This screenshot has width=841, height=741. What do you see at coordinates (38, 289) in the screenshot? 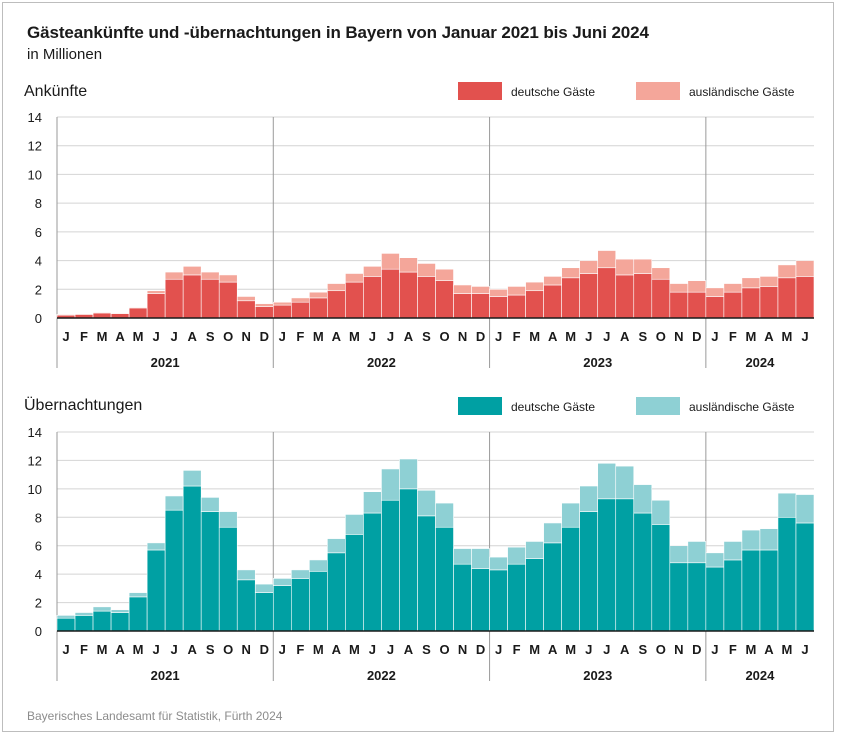
I see `arrivals-y-tick-label: 2` at bounding box center [38, 289].